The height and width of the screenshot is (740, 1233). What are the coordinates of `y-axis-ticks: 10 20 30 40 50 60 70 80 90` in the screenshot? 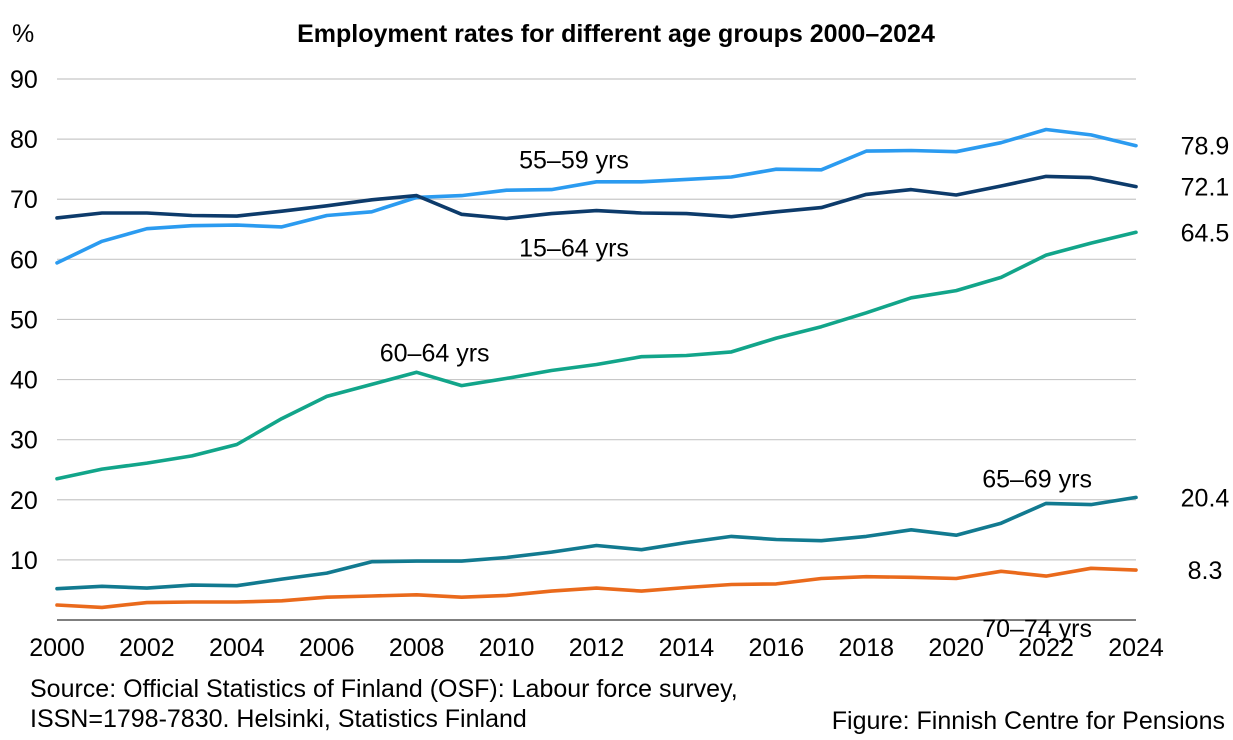 It's located at (24, 320).